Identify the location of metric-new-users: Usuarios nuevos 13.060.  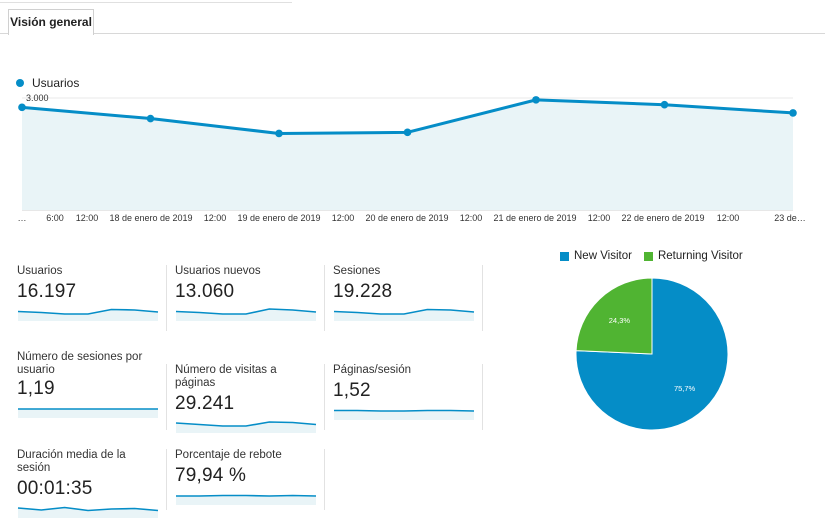
(247, 293).